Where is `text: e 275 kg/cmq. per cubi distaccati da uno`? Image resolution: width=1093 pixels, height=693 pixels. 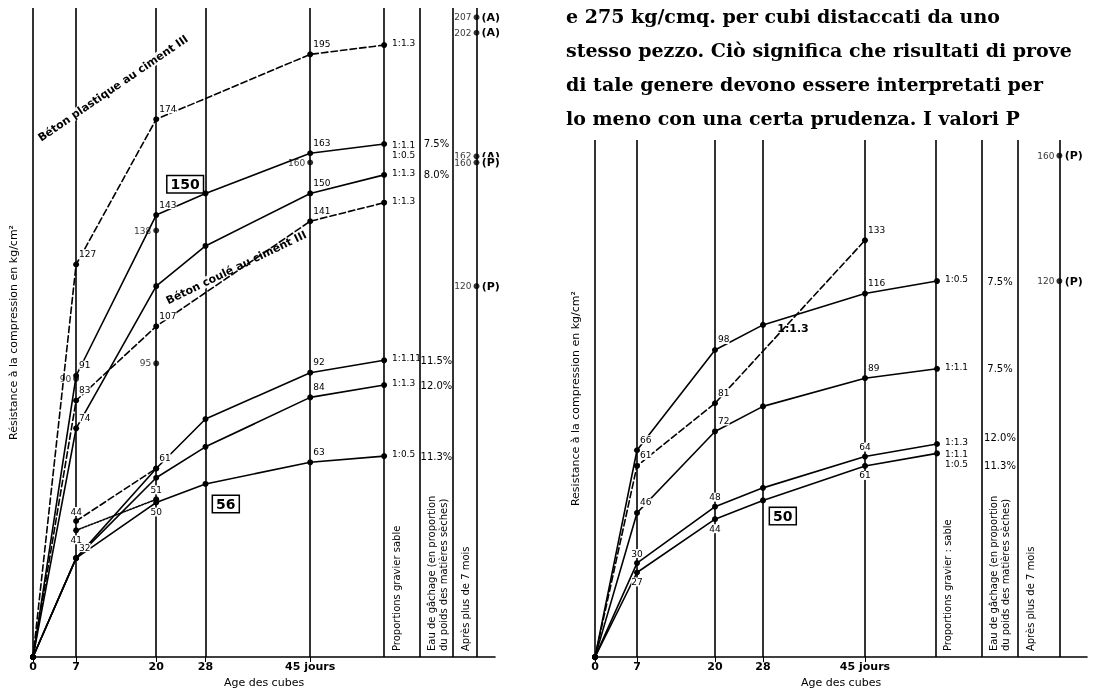 text: e 275 kg/cmq. per cubi distaccati da uno is located at coordinates (783, 15).